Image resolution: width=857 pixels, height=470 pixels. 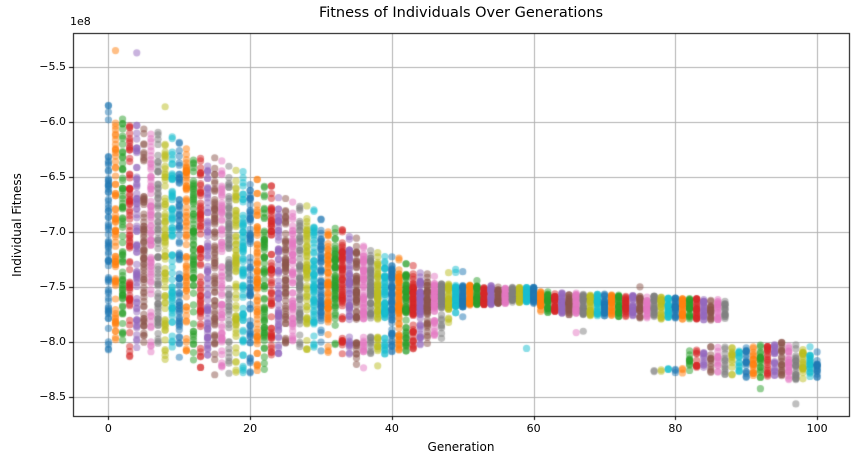 What do you see at coordinates (52, 122) in the screenshot?
I see `y-tick-label: −6.0` at bounding box center [52, 122].